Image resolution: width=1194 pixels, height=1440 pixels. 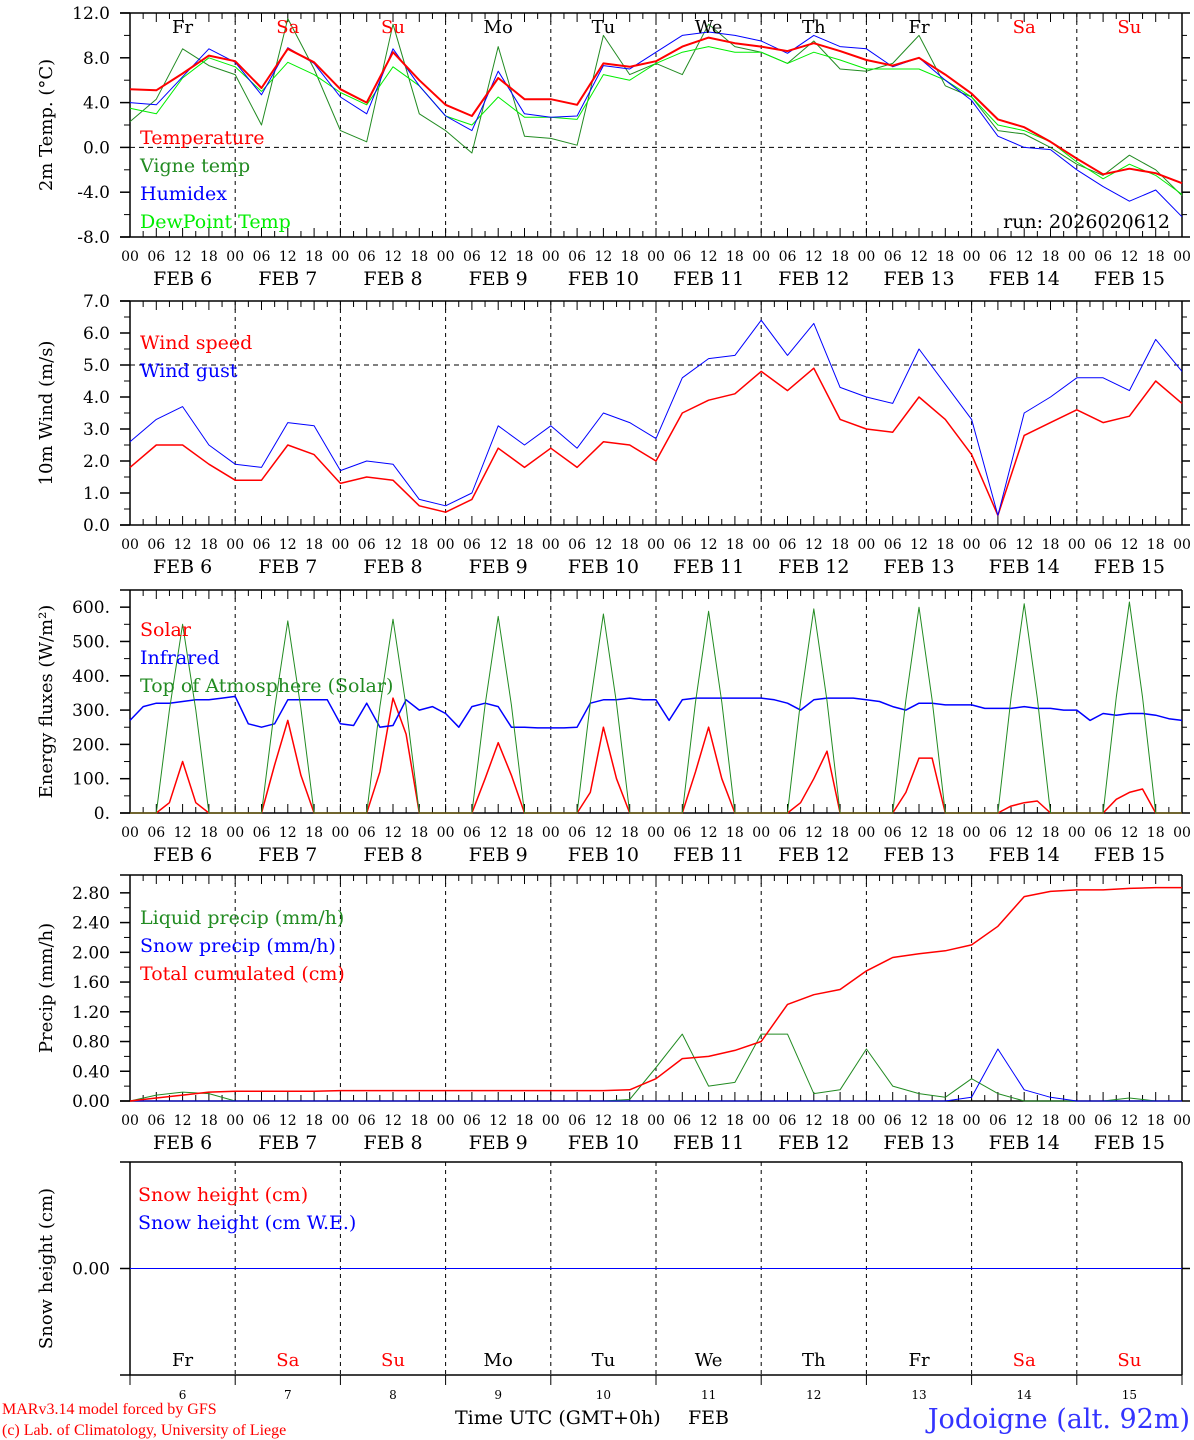 I want to click on legend-snow-precip: Snow precip (mm/h), so click(x=238, y=946).